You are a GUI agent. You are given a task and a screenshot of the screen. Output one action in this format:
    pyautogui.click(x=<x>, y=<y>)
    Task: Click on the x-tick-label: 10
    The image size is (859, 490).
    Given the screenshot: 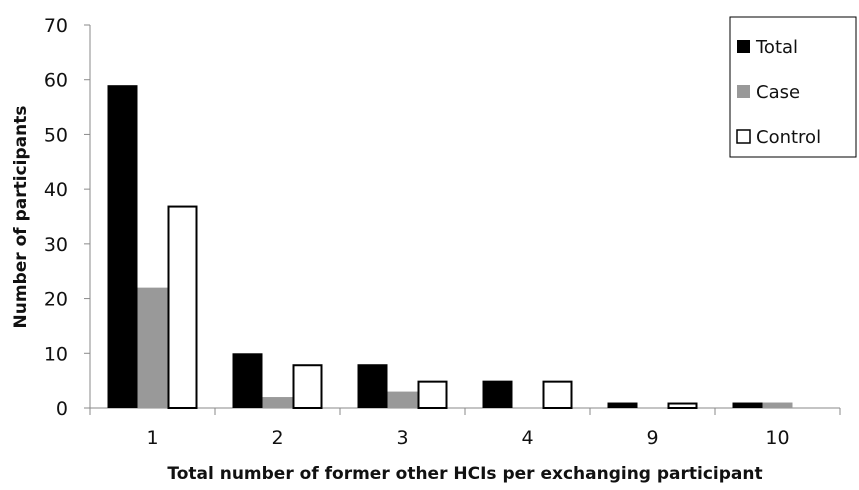 What is the action you would take?
    pyautogui.click(x=777, y=438)
    